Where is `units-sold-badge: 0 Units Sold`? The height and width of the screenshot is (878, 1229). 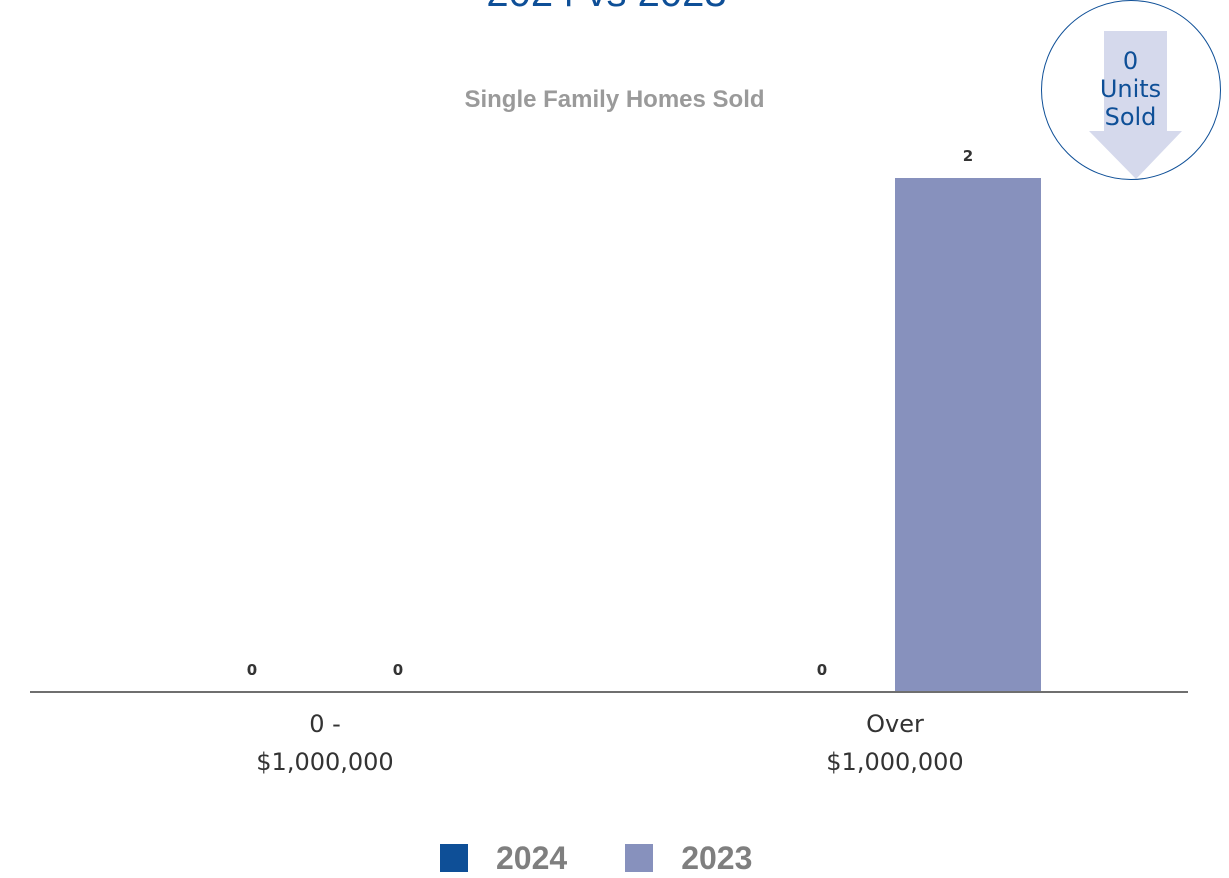
units-sold-badge: 0 Units Sold is located at coordinates (1131, 90).